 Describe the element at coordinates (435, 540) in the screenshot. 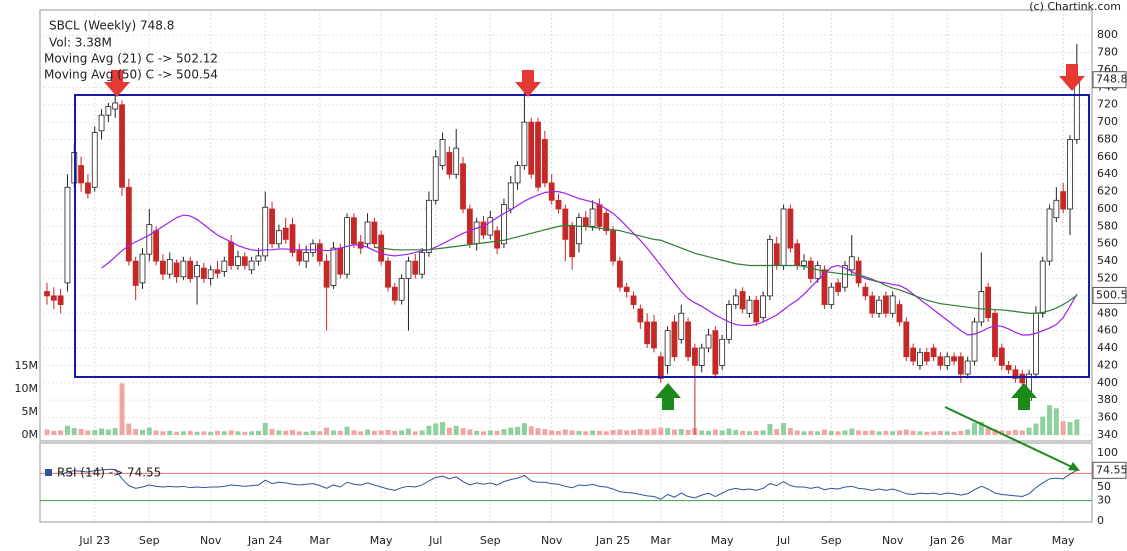

I see `x-tick-label: Jul` at that location.